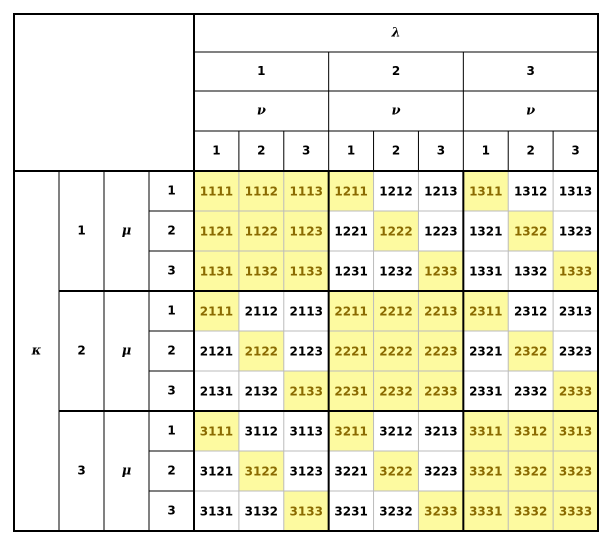 This screenshot has height=546, width=616. What do you see at coordinates (395, 232) in the screenshot?
I see `cell-value: 1222` at bounding box center [395, 232].